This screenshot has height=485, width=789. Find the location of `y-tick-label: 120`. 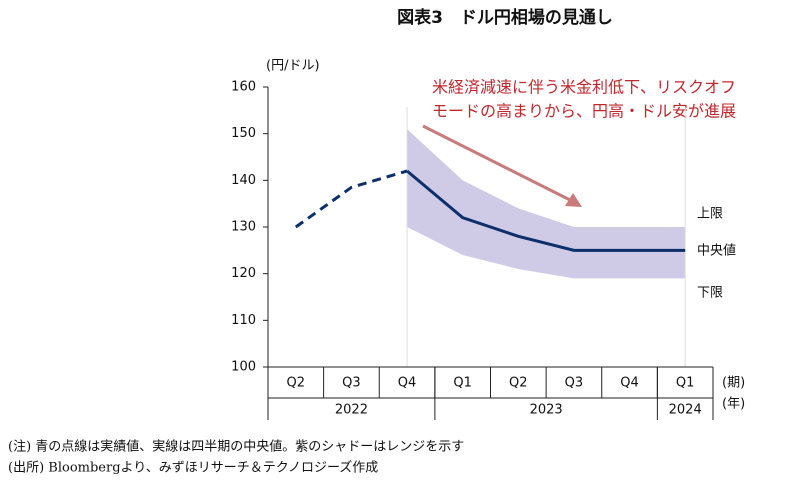

y-tick-label: 120 is located at coordinates (243, 273).